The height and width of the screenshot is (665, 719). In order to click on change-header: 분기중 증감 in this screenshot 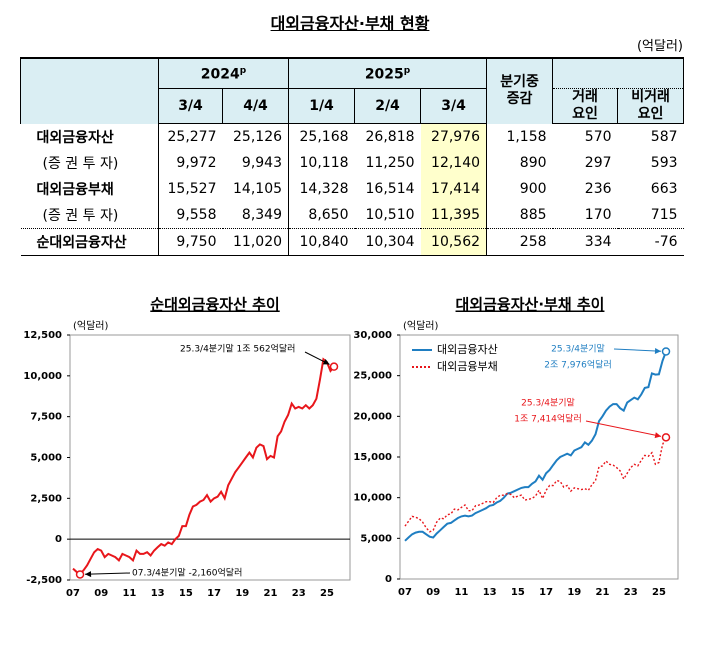, I will do `click(520, 90)`.